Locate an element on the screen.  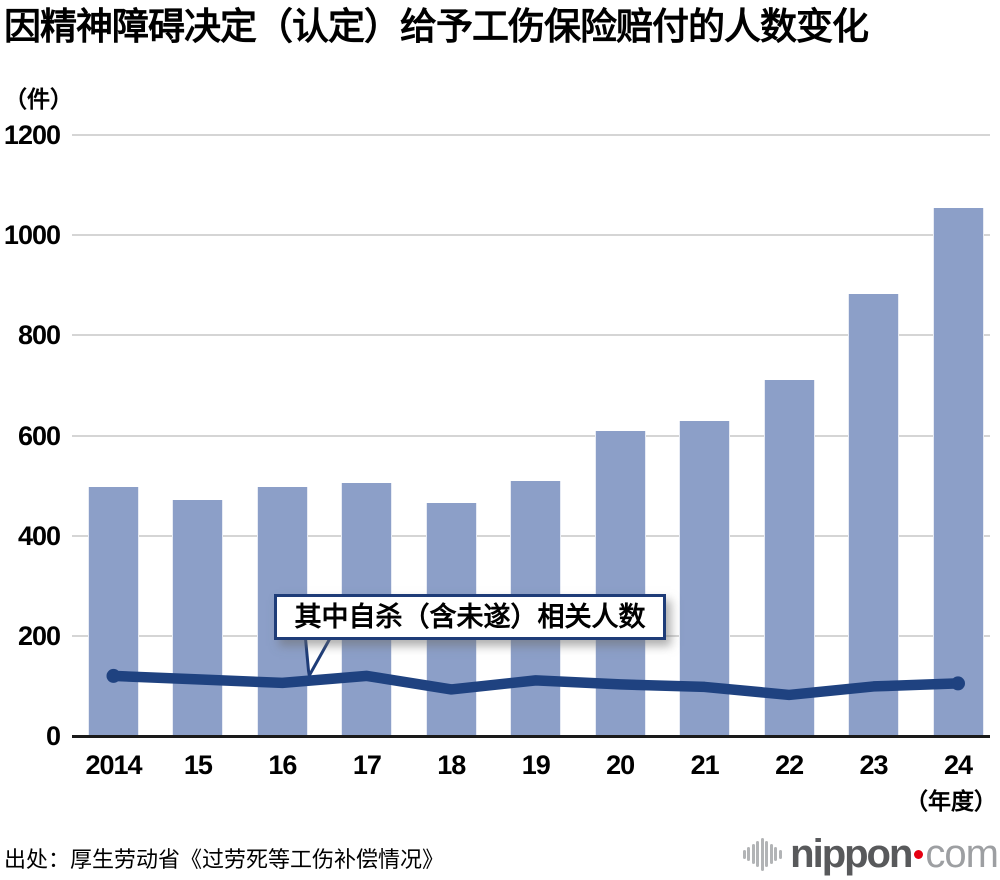
logo-red-dot is located at coordinates (919, 854).